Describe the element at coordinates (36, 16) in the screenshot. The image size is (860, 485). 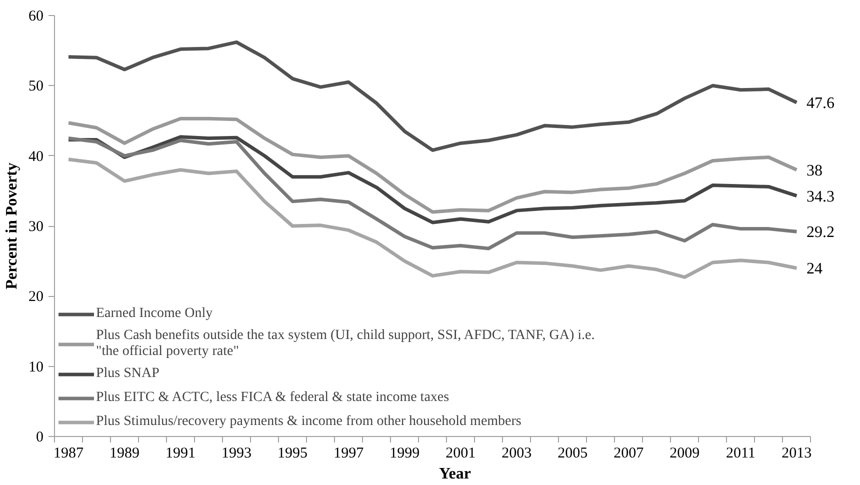
I see `y-tick-label: 60` at that location.